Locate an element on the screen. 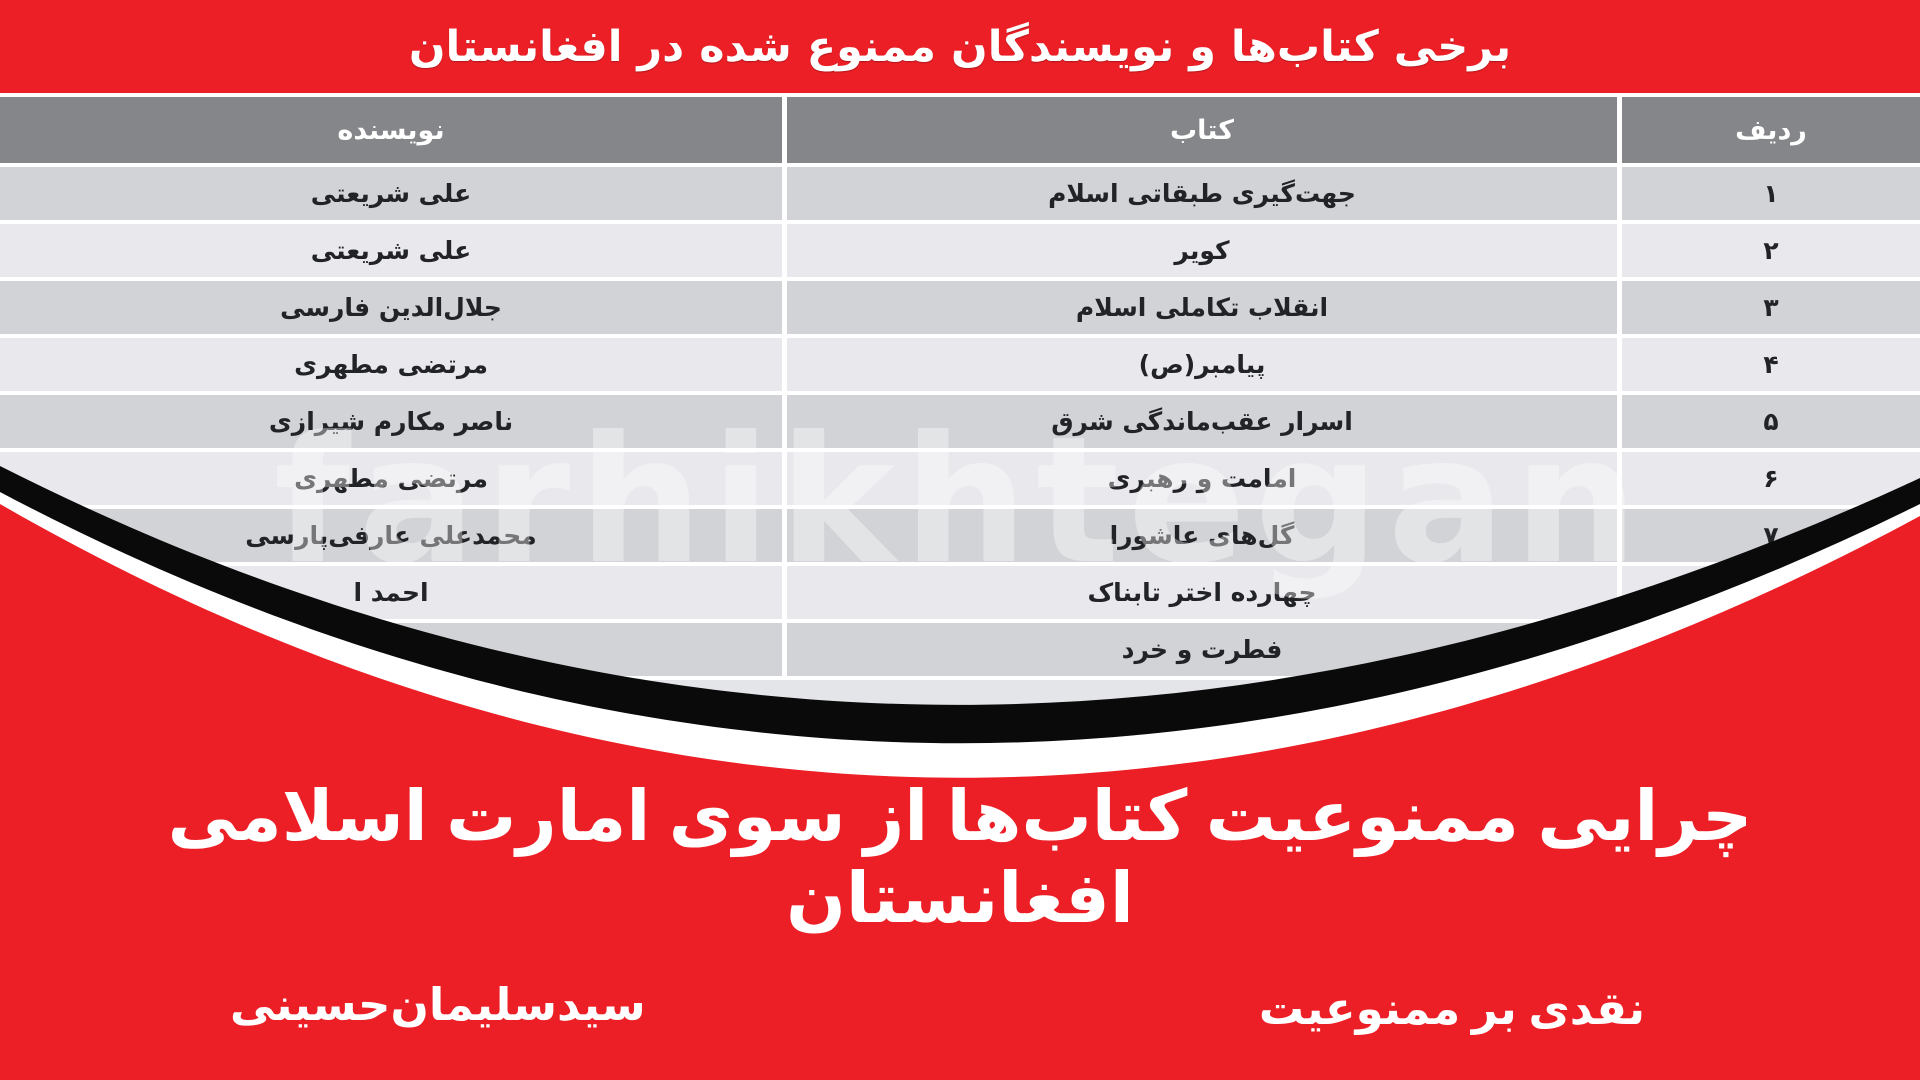 Image resolution: width=1920 pixels, height=1080 pixels. book-title: پیامبر(ص) is located at coordinates (1202, 364).